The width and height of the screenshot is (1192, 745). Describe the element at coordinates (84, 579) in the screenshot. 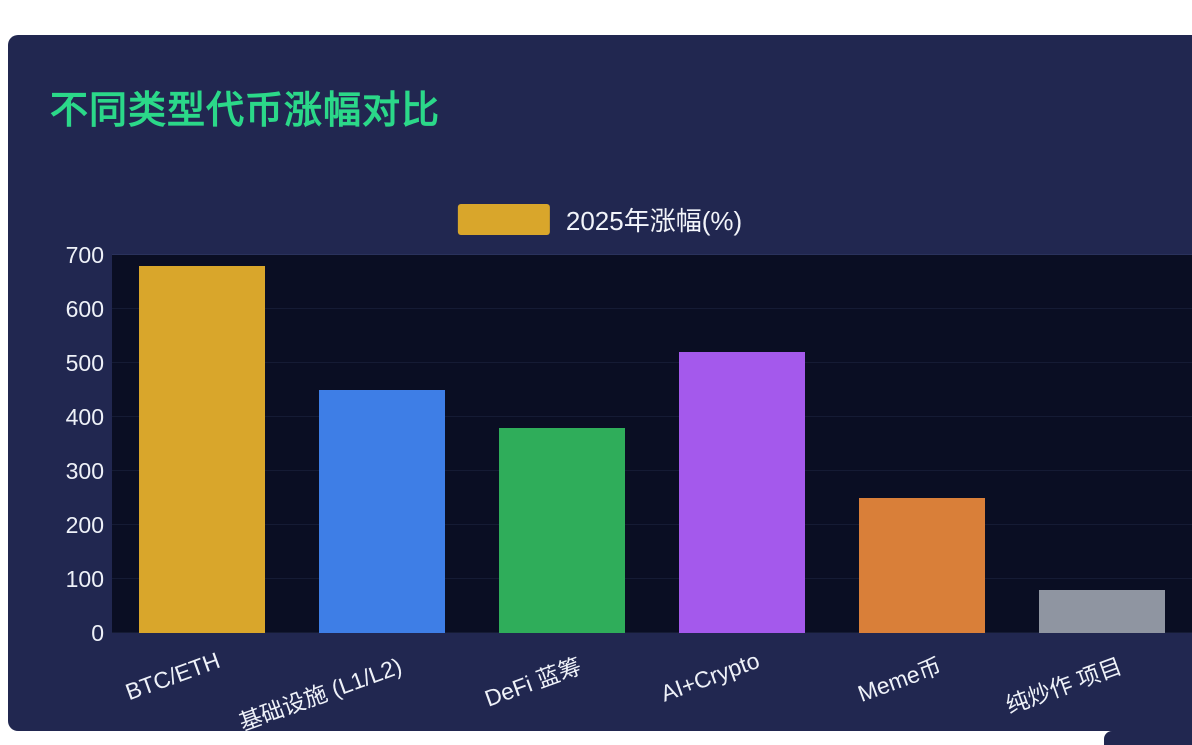

I see `y-axis-tick-label: 100` at that location.